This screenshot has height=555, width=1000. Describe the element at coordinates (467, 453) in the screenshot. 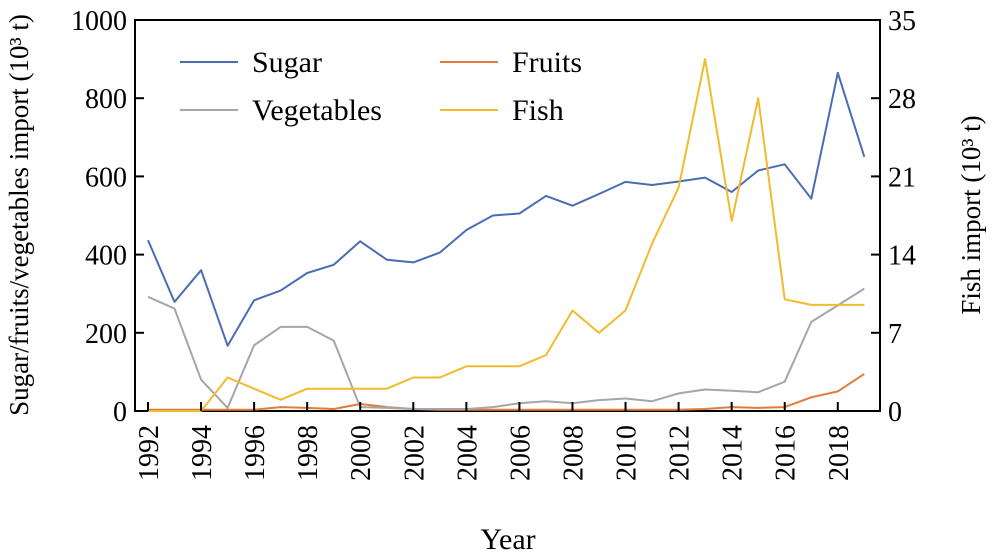

I see `x-tick-label: 2004` at that location.